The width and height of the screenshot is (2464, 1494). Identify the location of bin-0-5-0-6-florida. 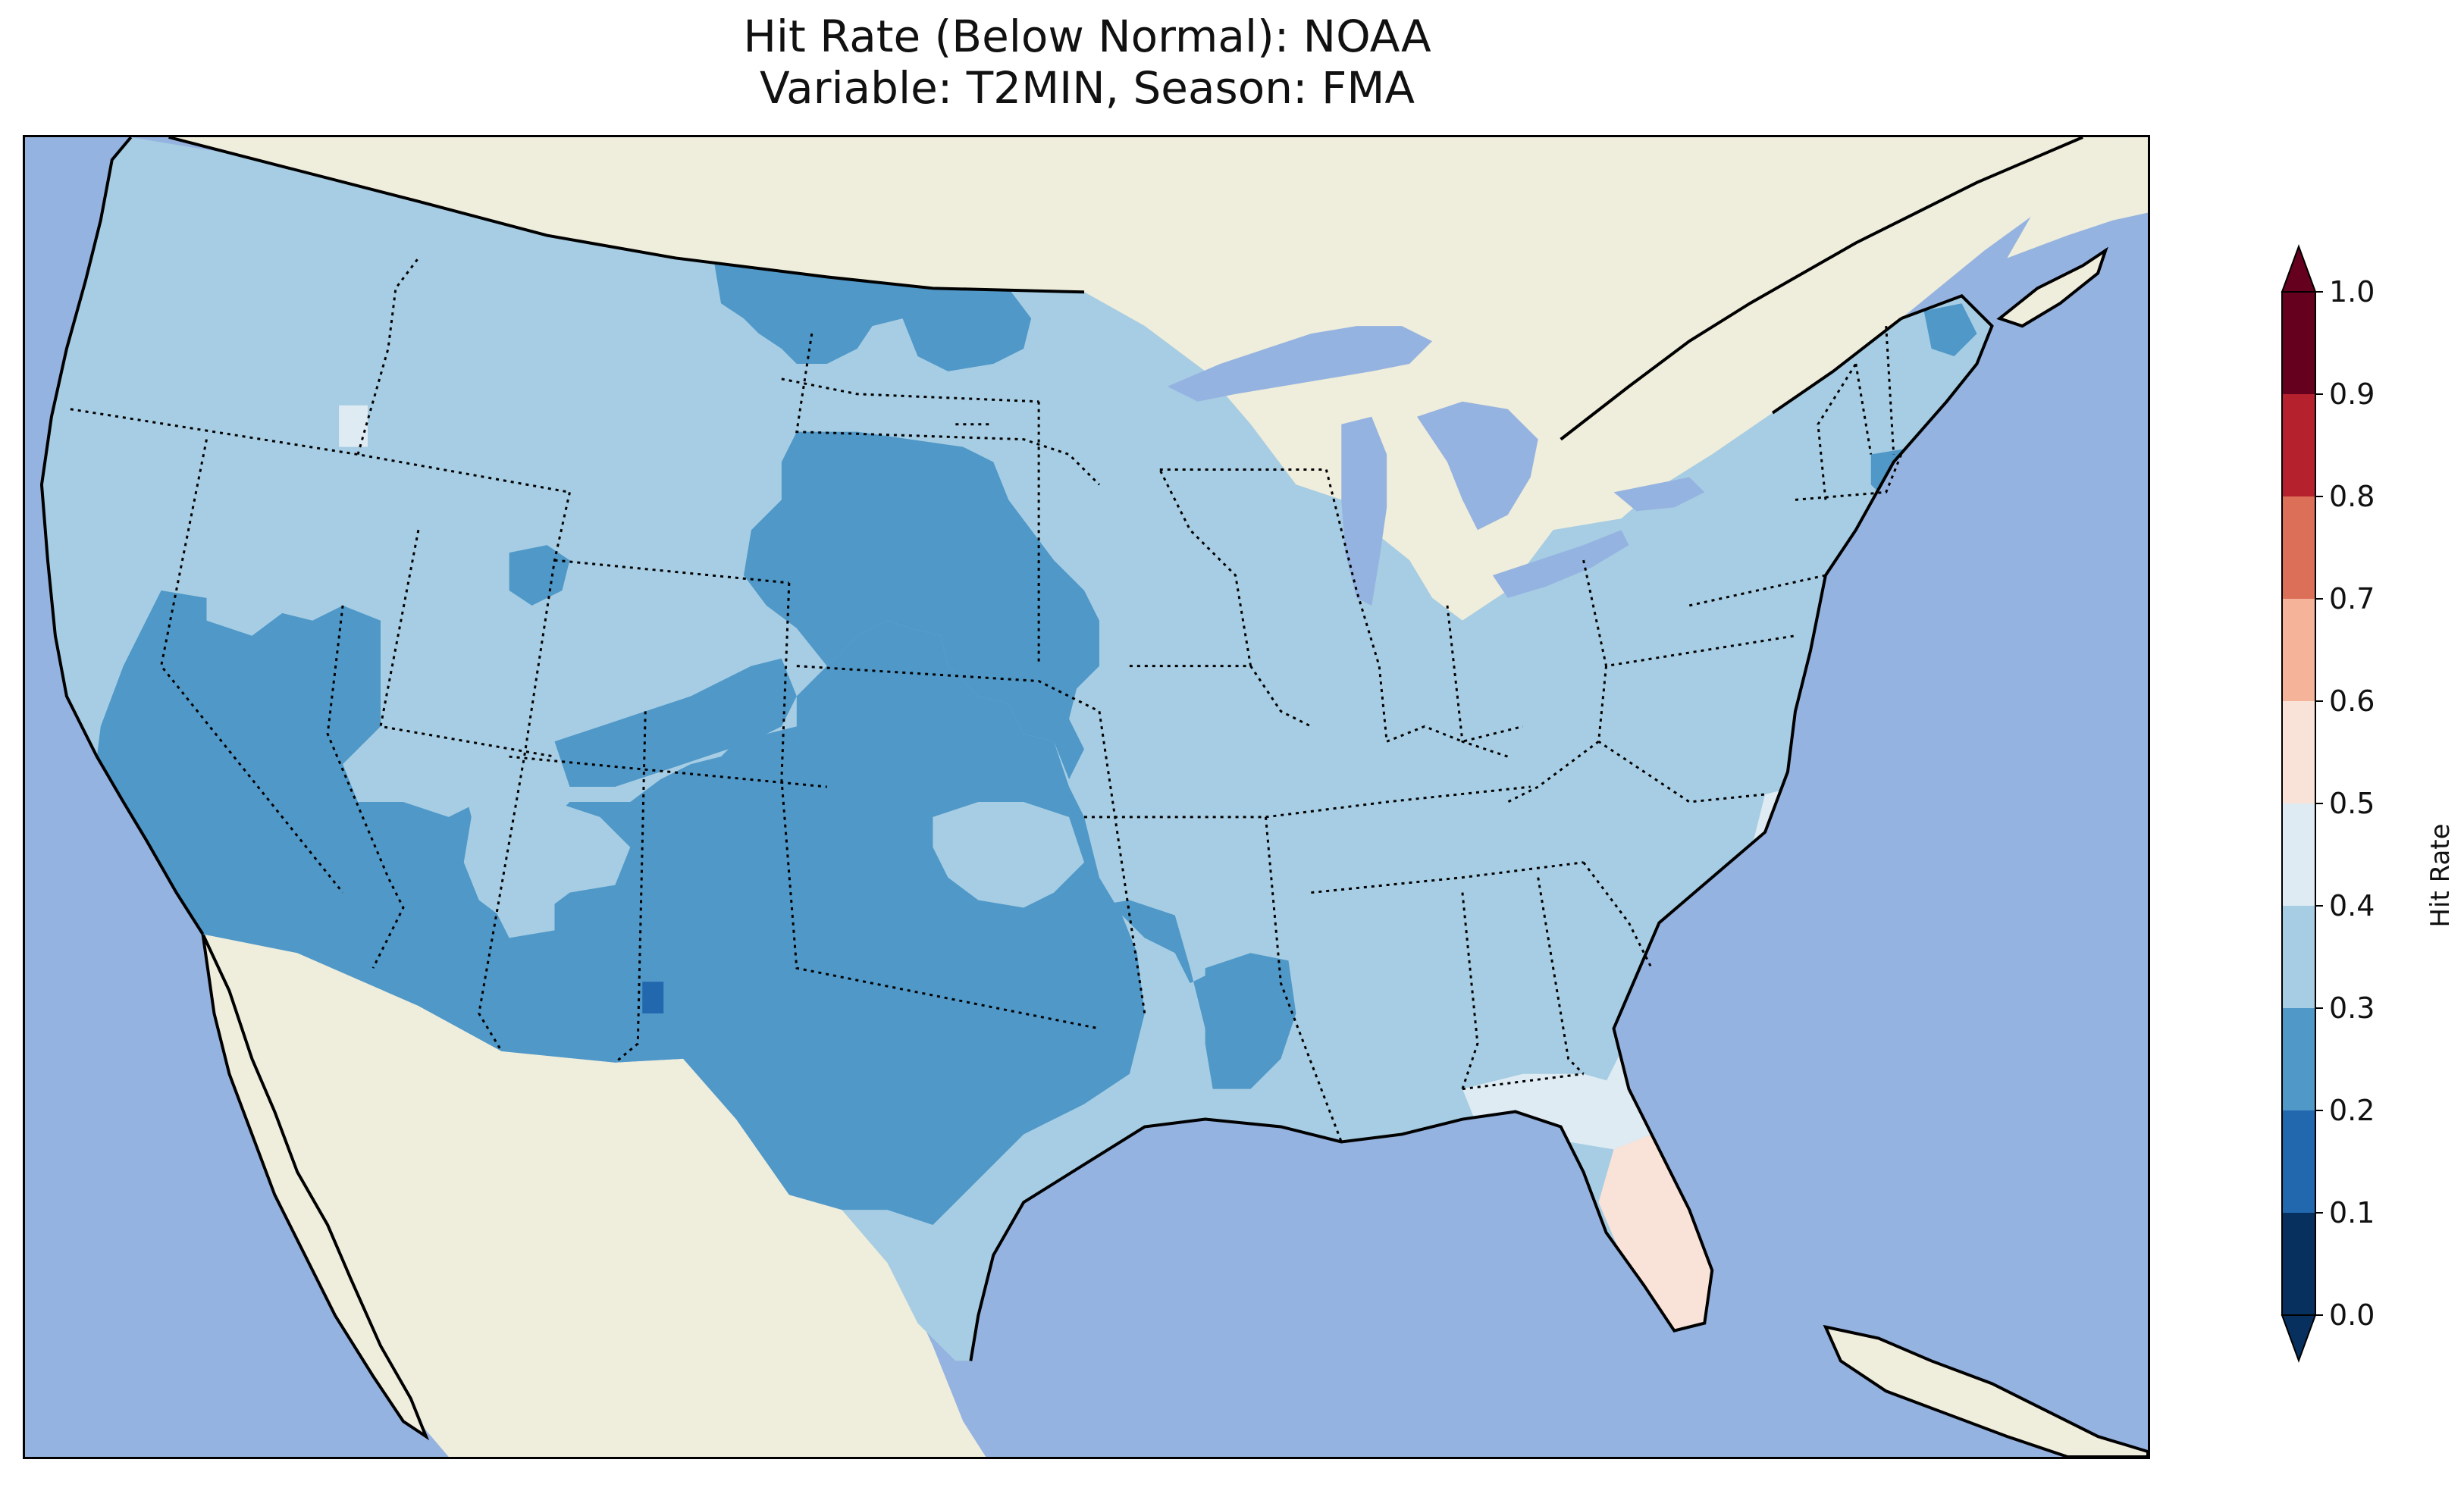
(1659, 1236).